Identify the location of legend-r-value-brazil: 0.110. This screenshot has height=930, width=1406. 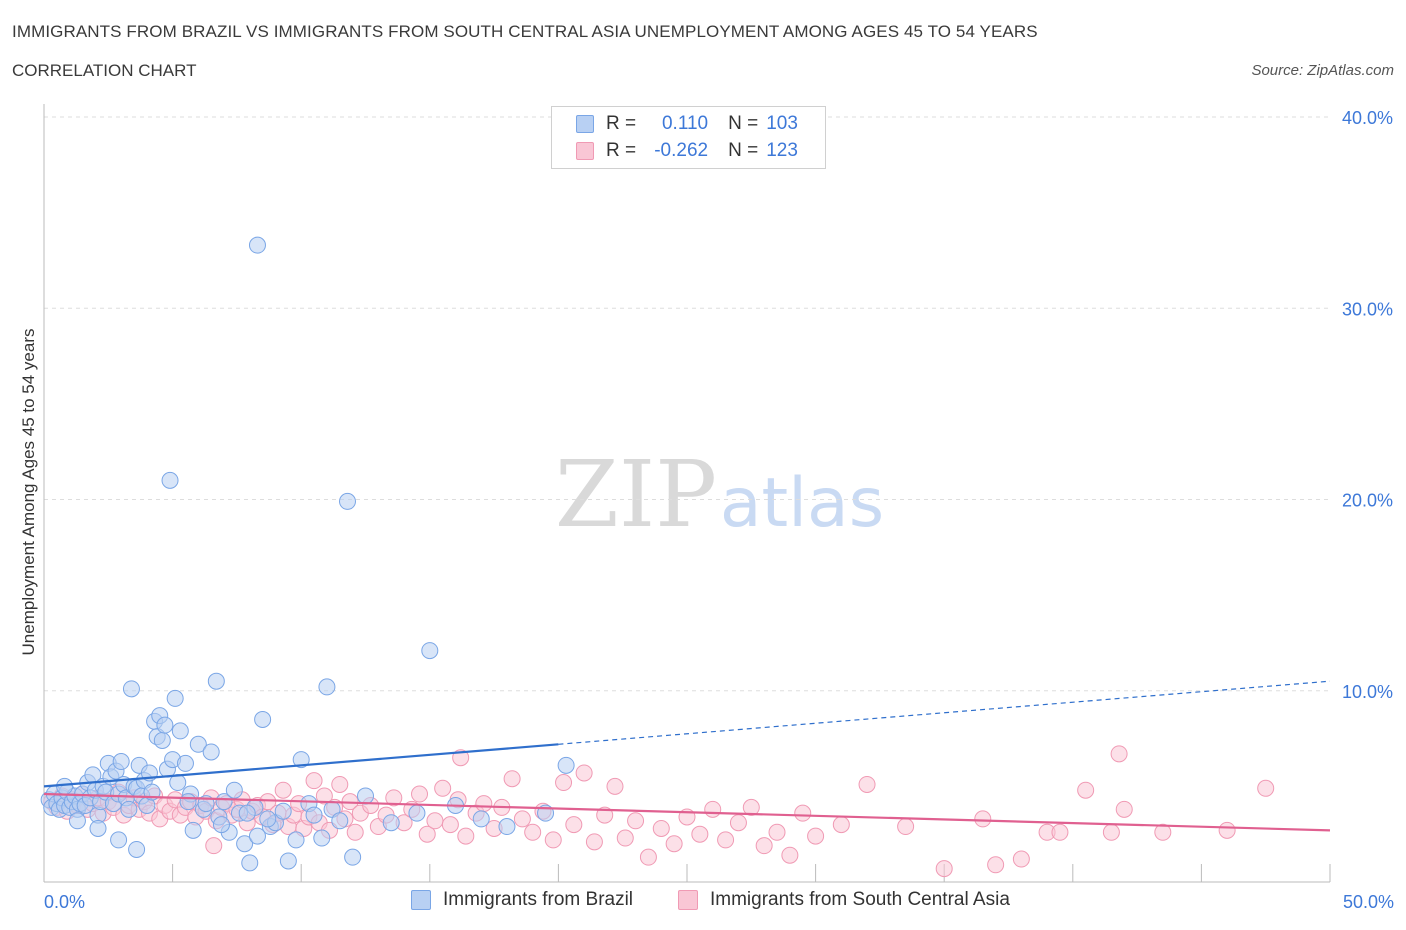
(685, 123).